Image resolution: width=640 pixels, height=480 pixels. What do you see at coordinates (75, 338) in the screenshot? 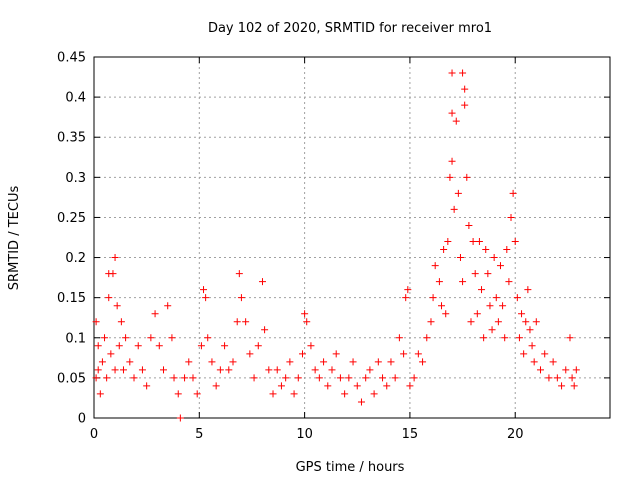
I see `y-tick-label: 0.1` at bounding box center [75, 338].